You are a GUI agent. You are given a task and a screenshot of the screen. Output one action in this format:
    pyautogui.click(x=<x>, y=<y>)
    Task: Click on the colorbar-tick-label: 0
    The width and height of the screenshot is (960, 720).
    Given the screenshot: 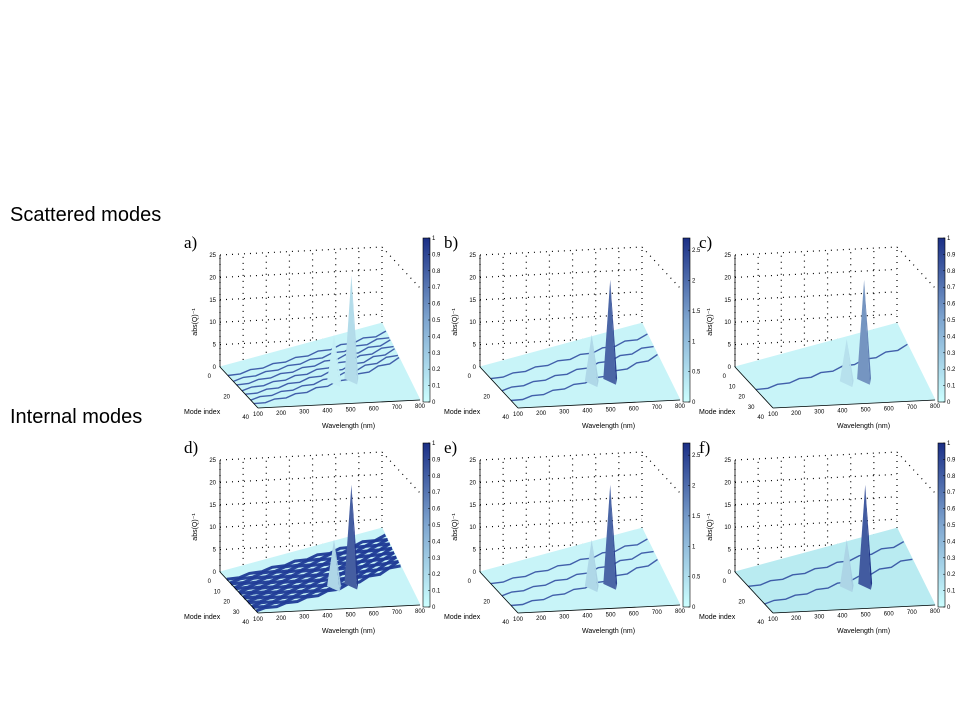 What is the action you would take?
    pyautogui.click(x=694, y=403)
    